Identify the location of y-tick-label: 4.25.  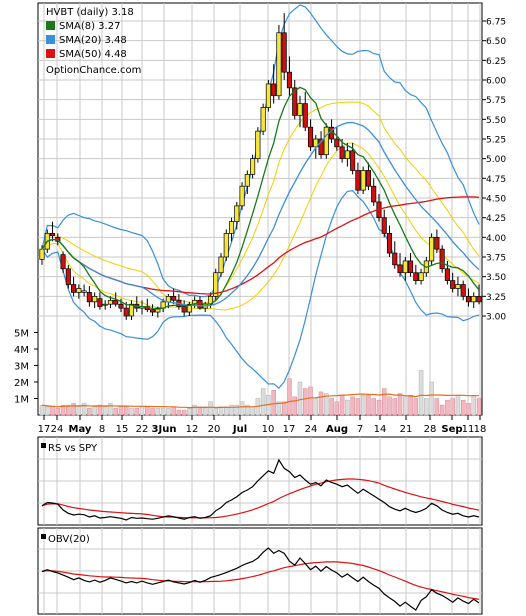
(496, 219).